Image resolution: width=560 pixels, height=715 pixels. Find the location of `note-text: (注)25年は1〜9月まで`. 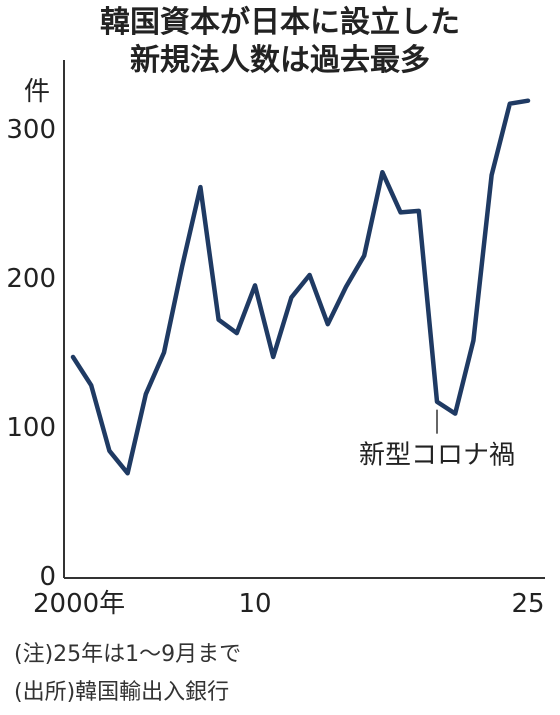

note-text: (注)25年は1〜9月まで is located at coordinates (128, 654).